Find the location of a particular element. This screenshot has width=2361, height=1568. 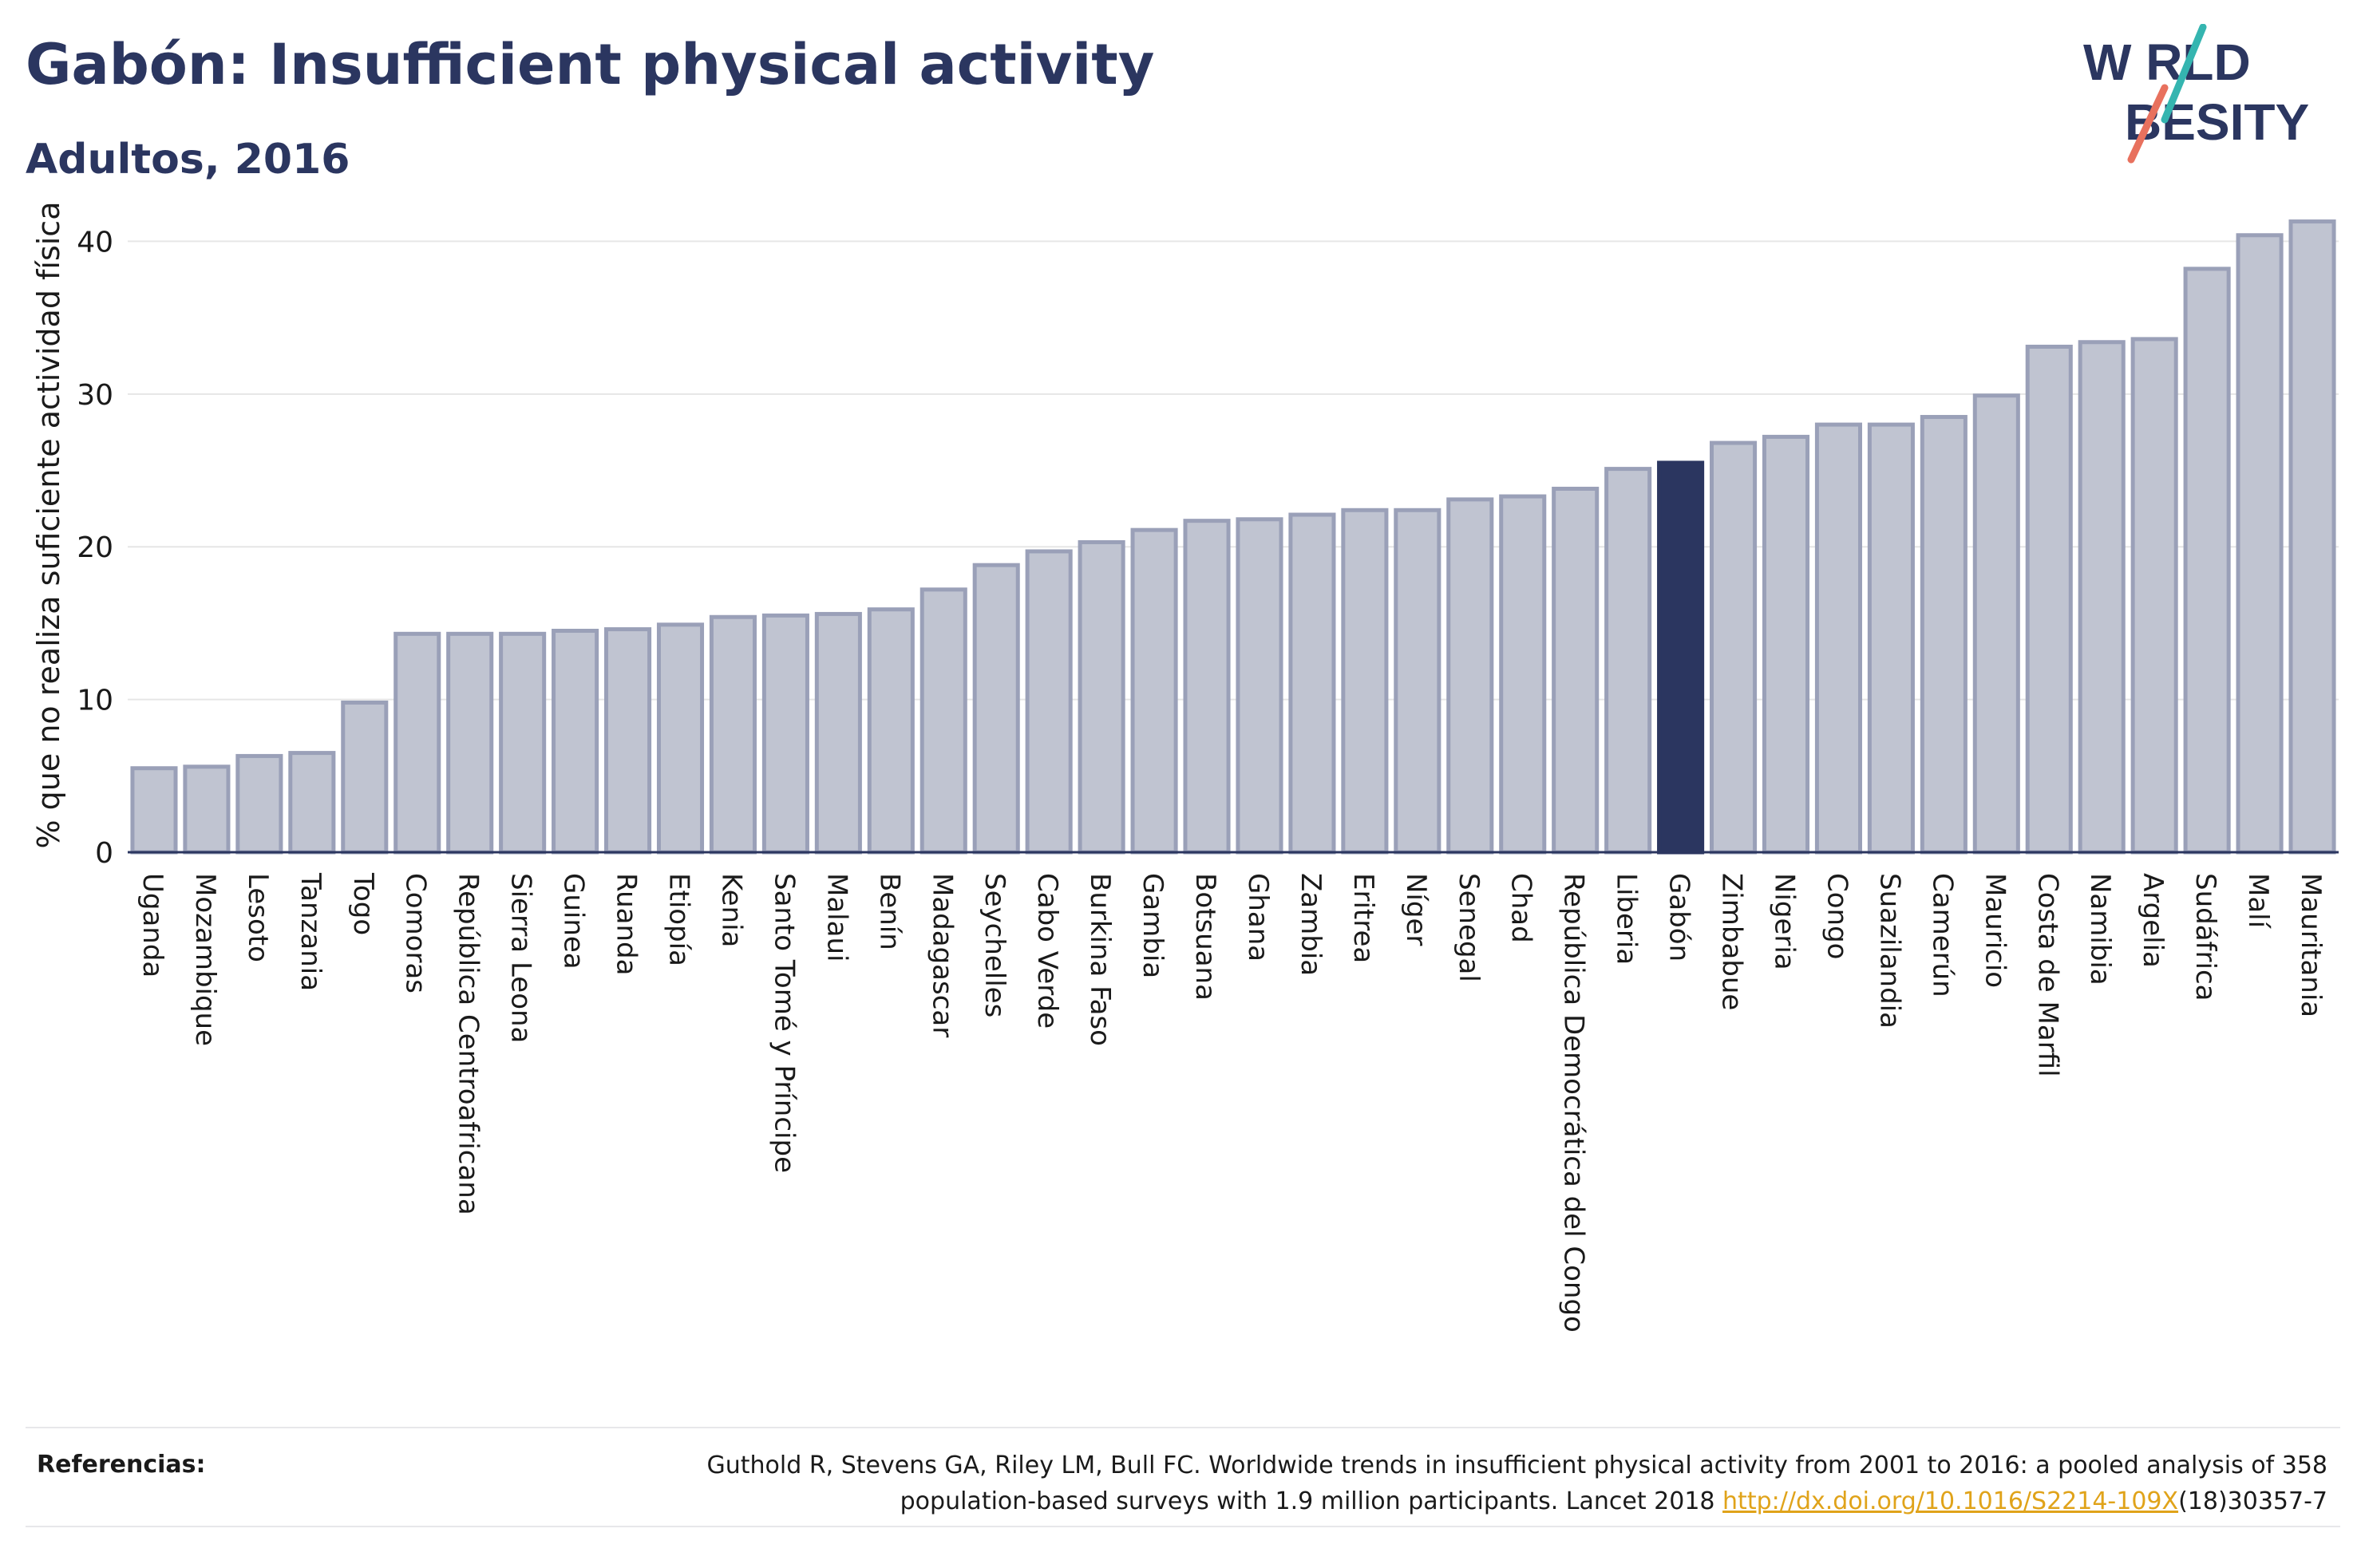

x-tick-label: Ruanda is located at coordinates (627, 924).